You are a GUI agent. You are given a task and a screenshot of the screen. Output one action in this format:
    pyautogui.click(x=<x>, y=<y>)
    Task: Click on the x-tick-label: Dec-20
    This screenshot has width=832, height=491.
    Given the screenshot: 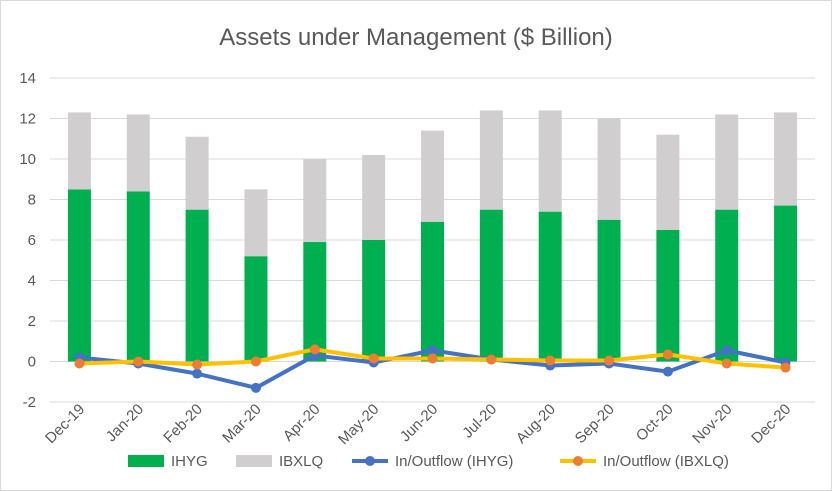 What is the action you would take?
    pyautogui.click(x=771, y=424)
    